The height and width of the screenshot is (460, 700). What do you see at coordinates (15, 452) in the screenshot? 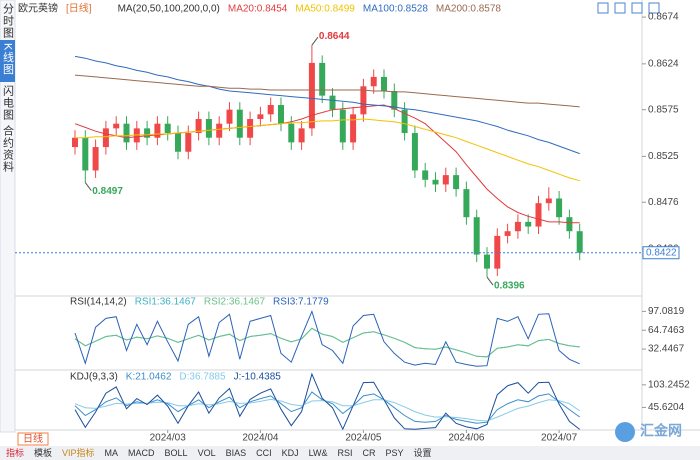
I see `toolbar-item: 指标` at bounding box center [15, 452].